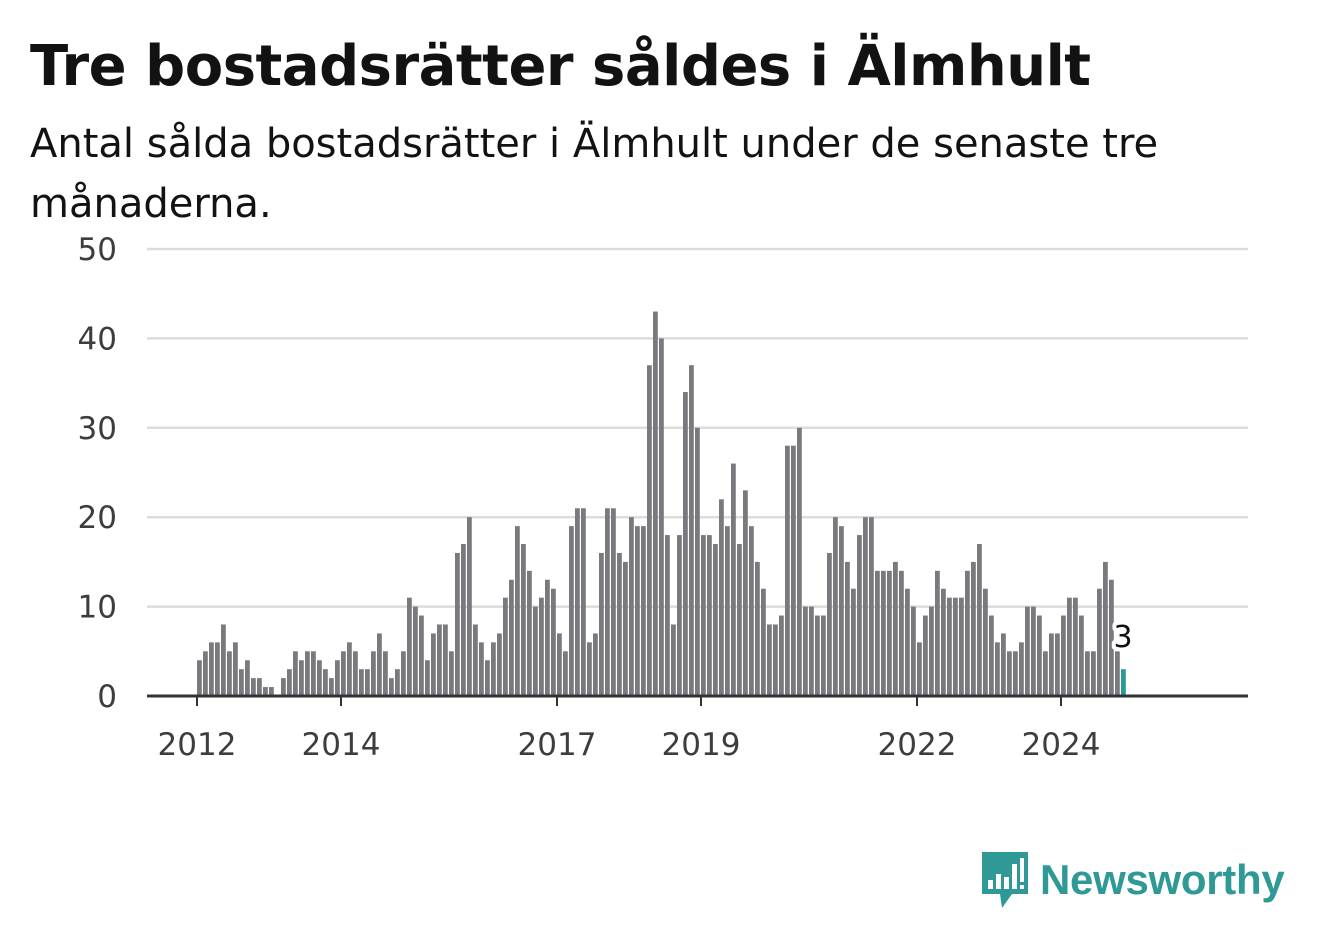  I want to click on y-tick-label: 10, so click(97, 608).